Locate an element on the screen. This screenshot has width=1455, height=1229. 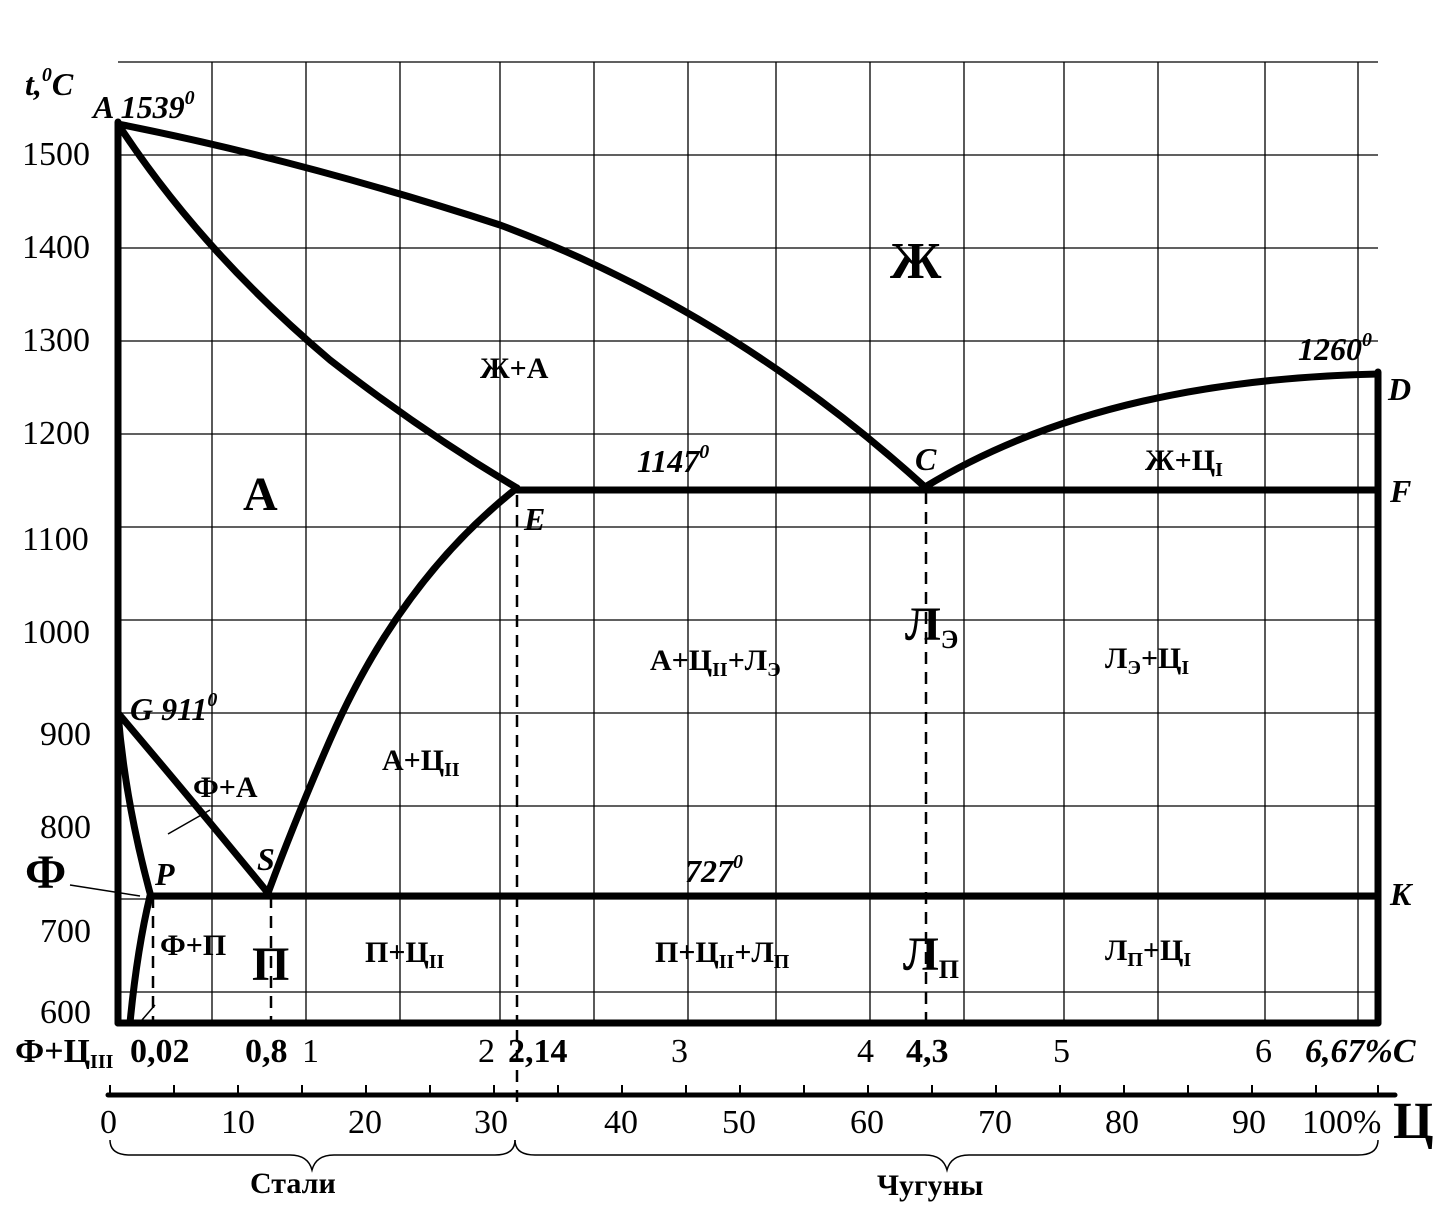
cem-tick-label: 20 is located at coordinates (365, 1122).